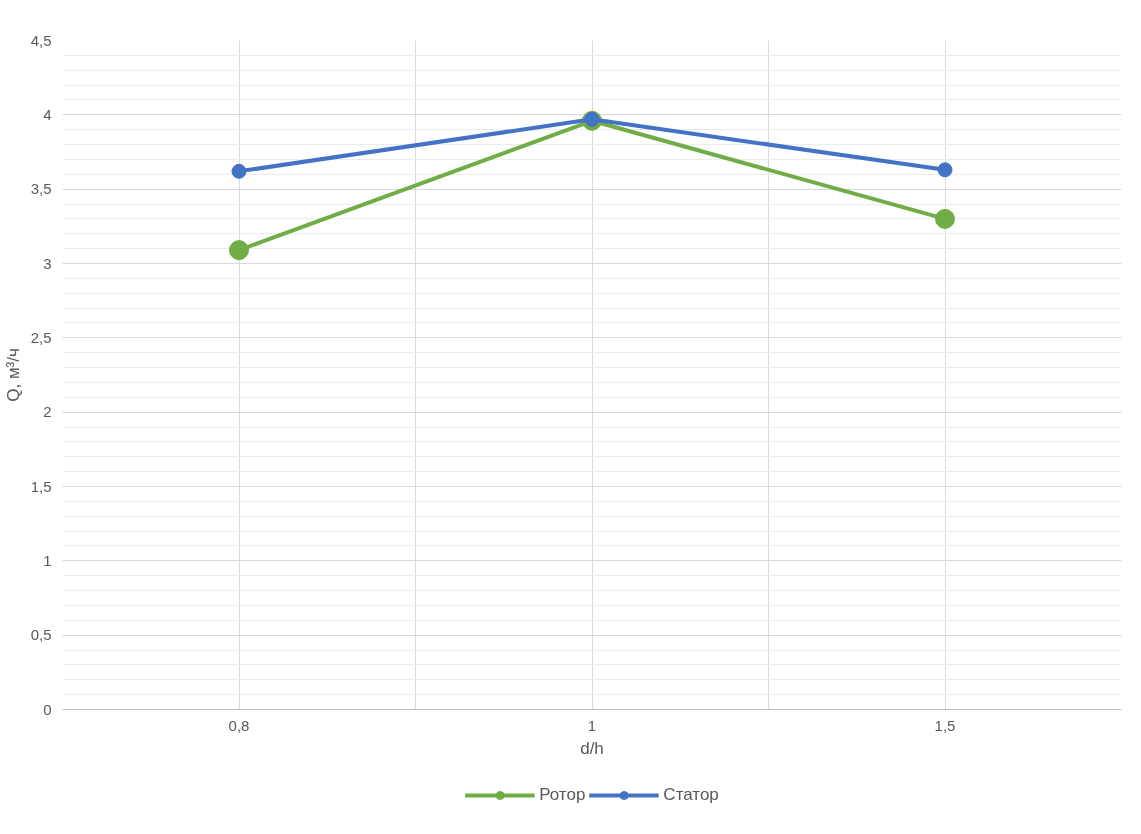 This screenshot has height=834, width=1141. I want to click on y-tick-label: 4, so click(47, 114).